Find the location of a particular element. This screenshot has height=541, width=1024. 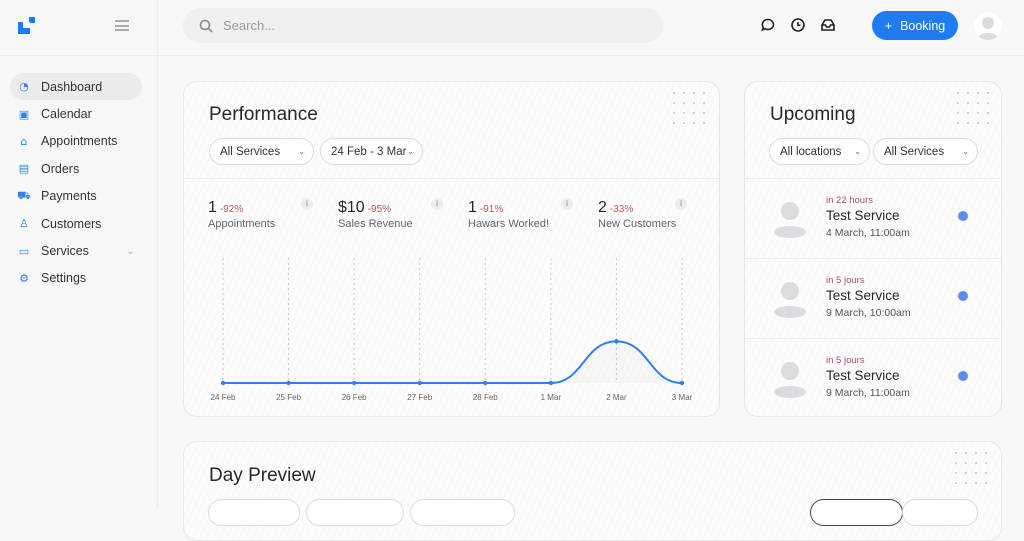

x-tick-label: 2 Mar is located at coordinates (616, 397).